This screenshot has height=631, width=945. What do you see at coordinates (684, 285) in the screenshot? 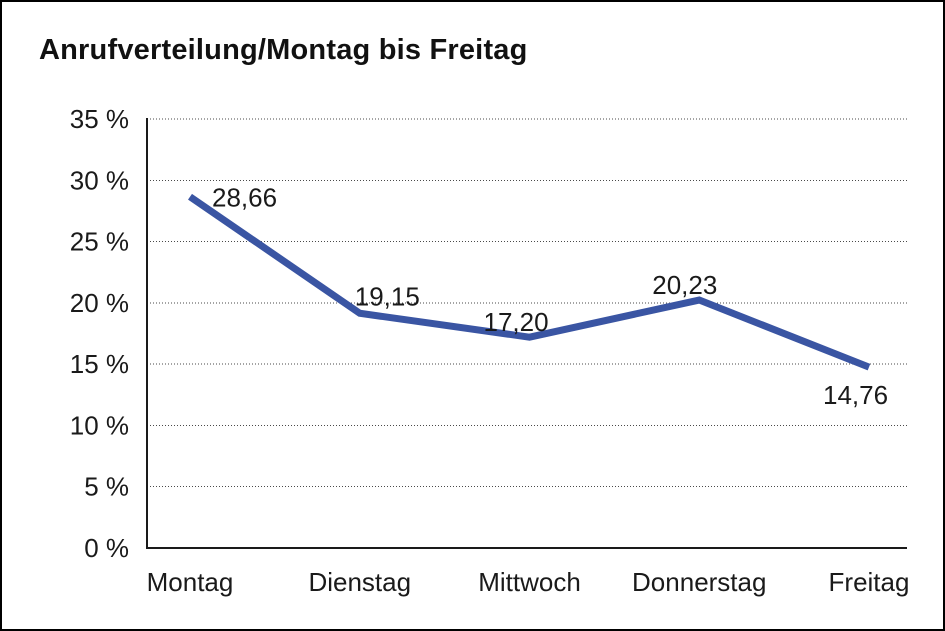
I see `data-label: 20,23` at bounding box center [684, 285].